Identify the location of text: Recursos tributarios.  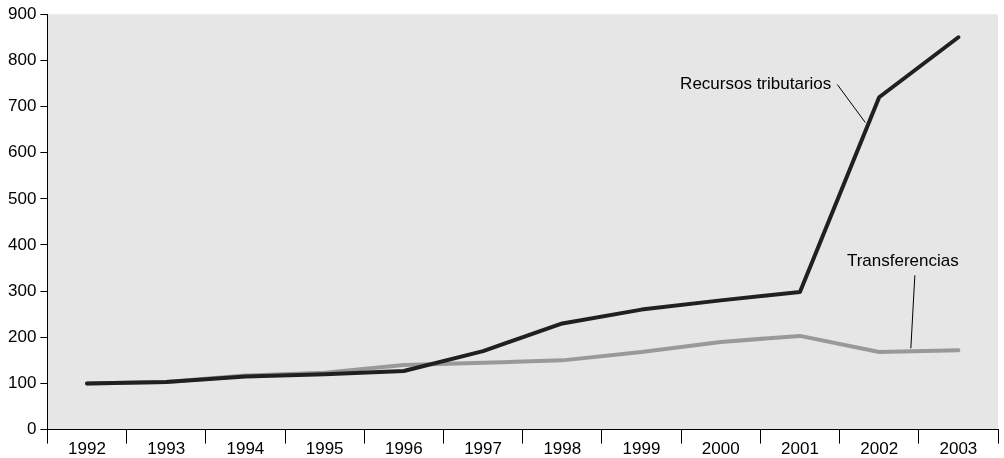
(756, 84).